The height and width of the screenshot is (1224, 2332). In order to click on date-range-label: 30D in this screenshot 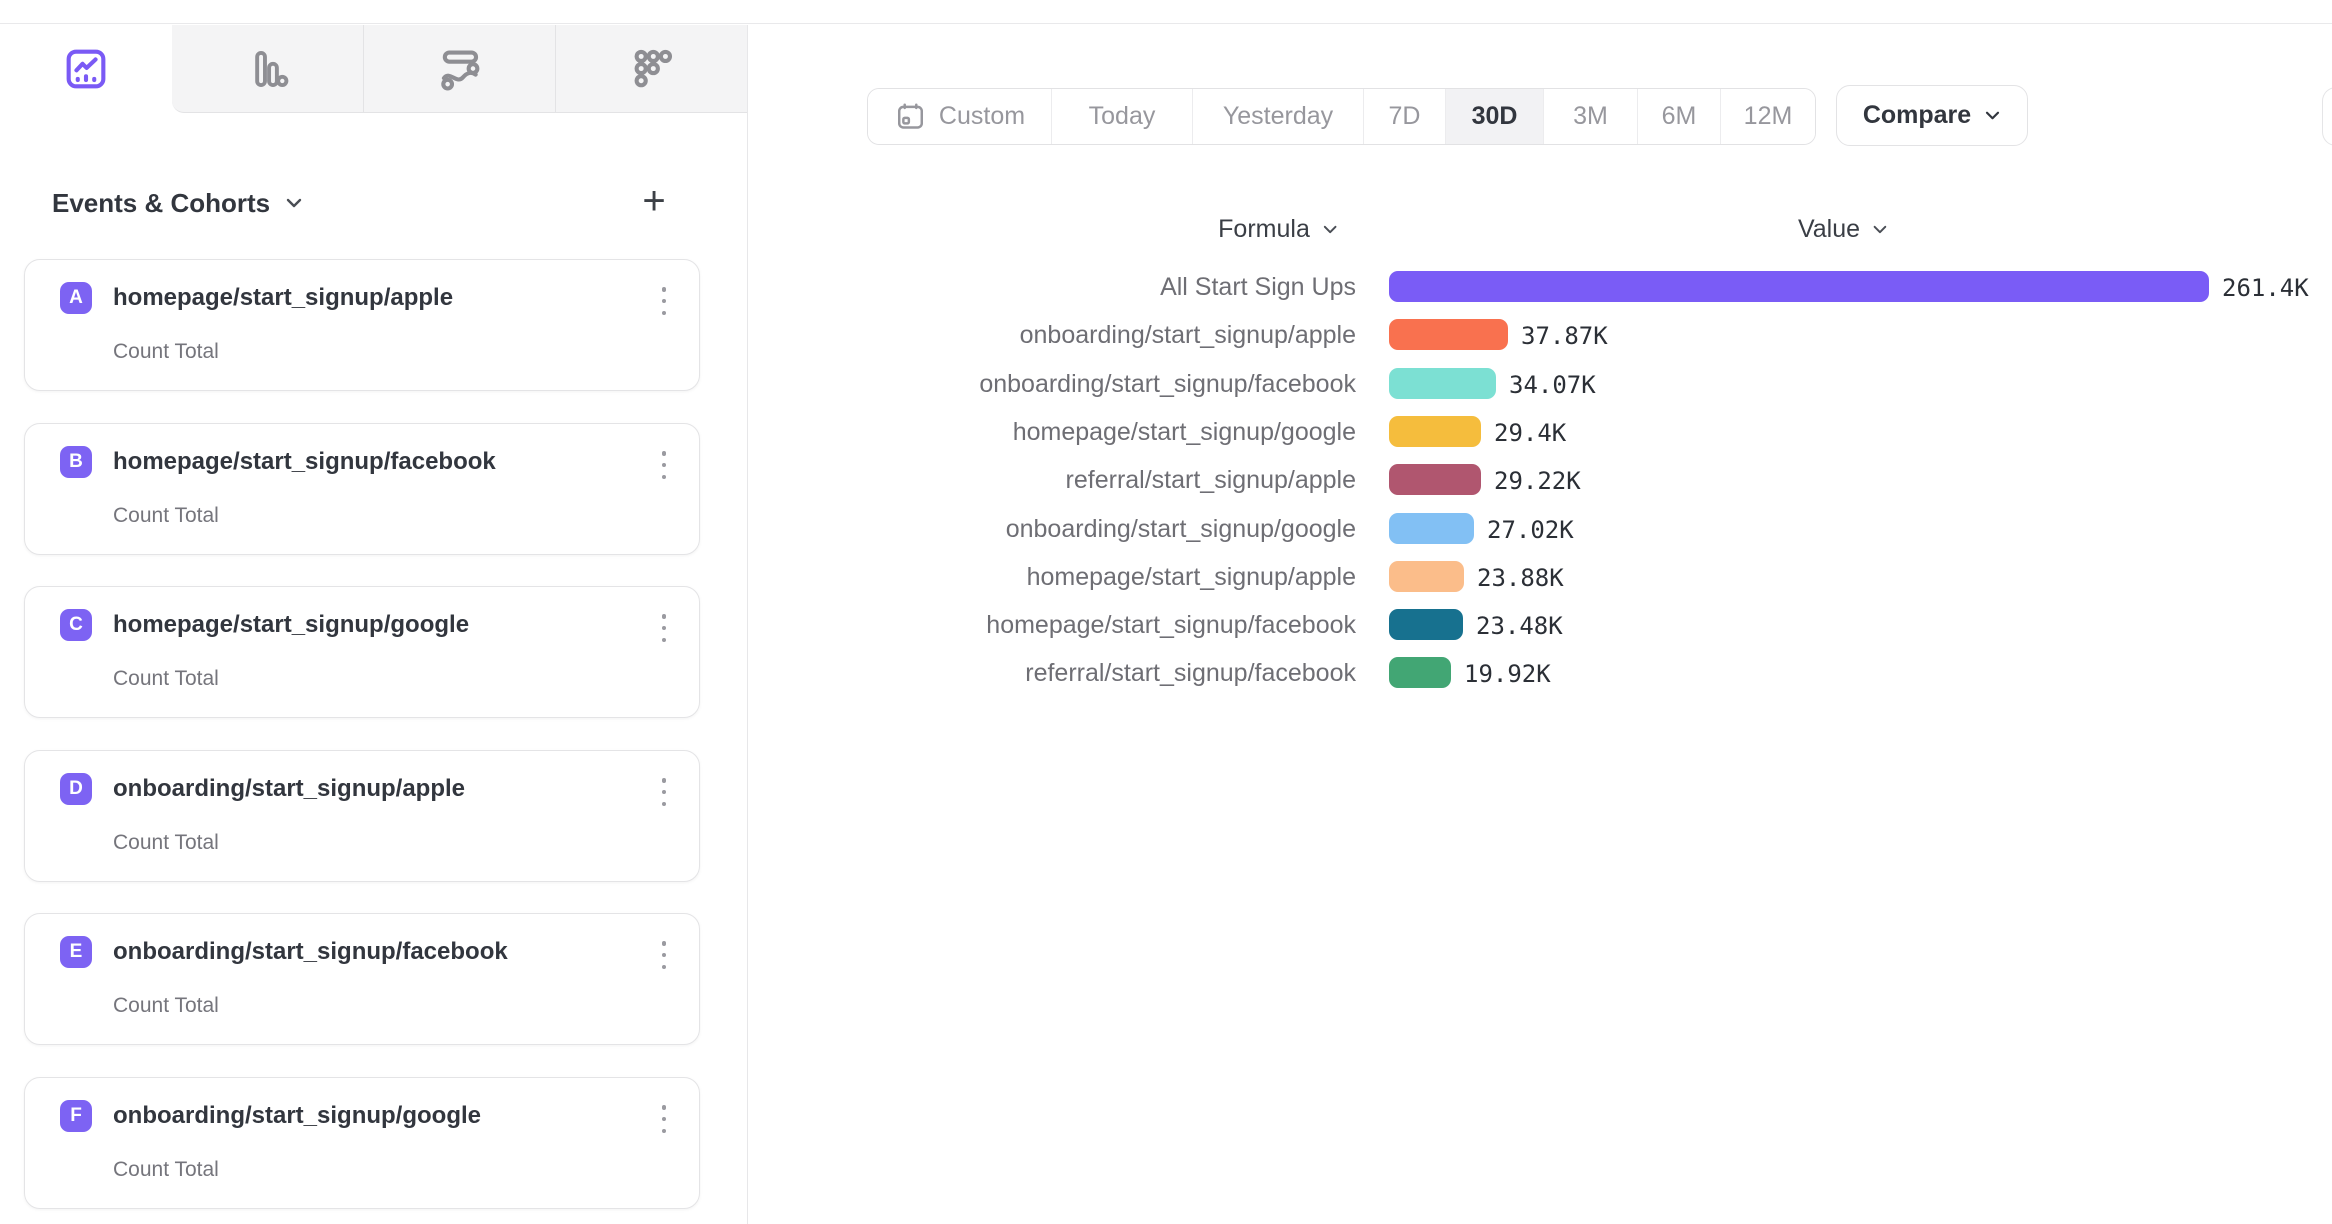, I will do `click(1494, 116)`.